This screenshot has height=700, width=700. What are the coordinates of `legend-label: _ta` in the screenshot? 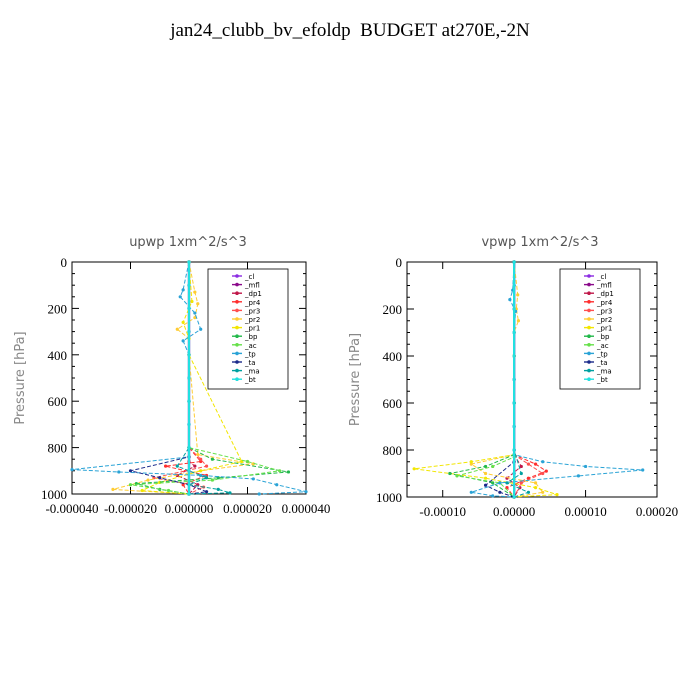 It's located at (250, 363).